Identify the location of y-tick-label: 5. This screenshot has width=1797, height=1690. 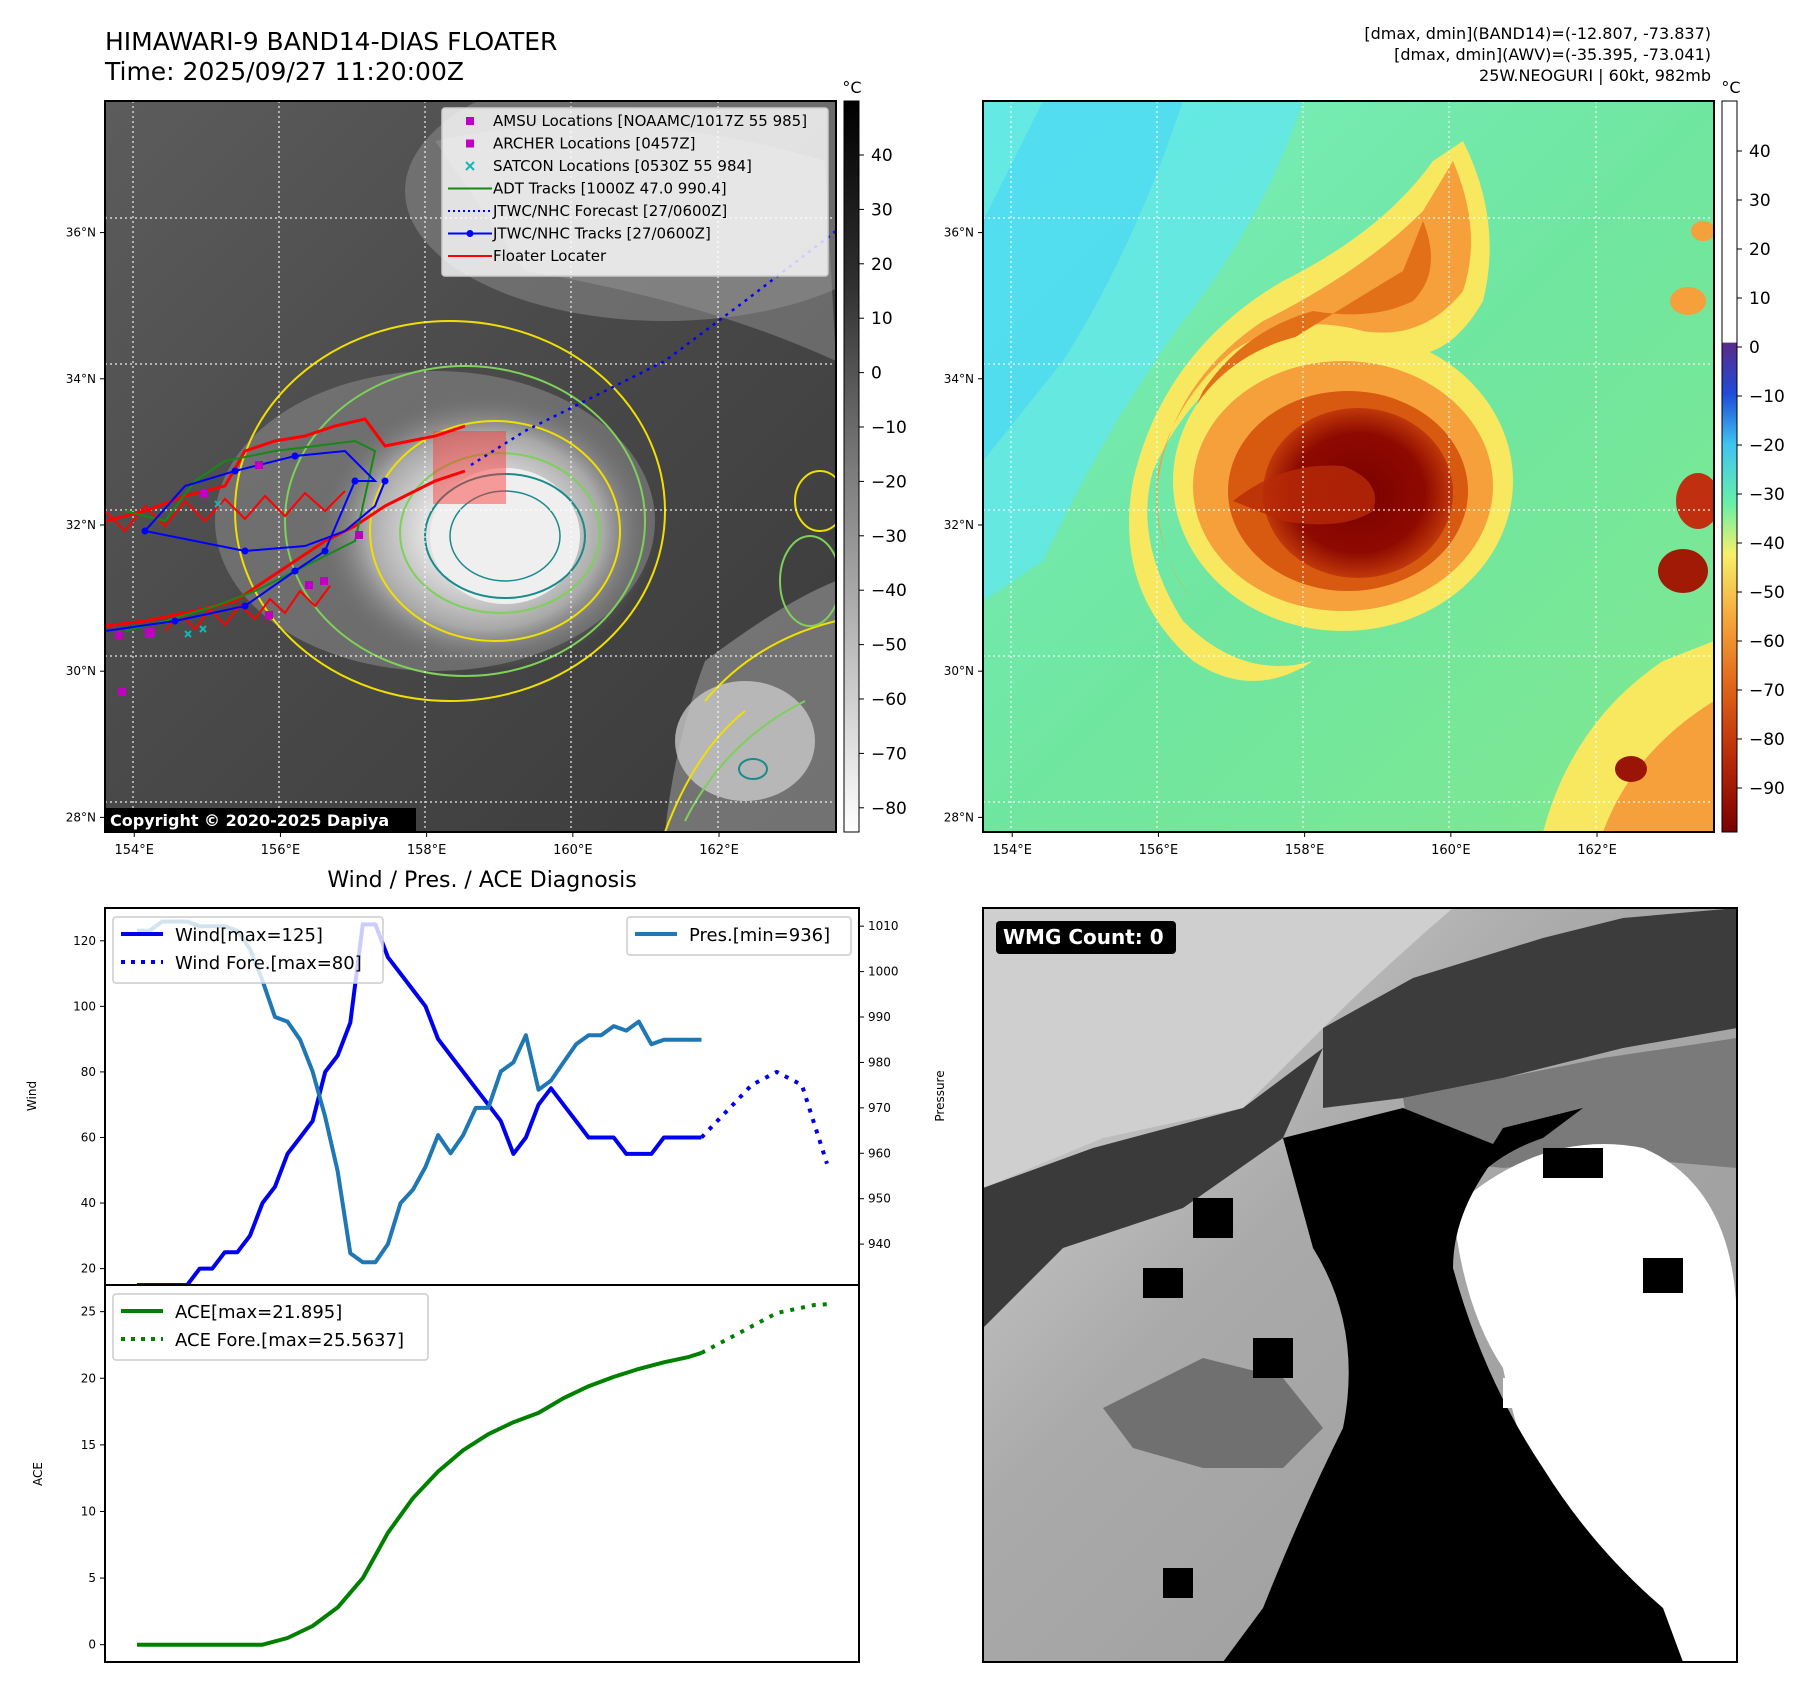
(92, 1578).